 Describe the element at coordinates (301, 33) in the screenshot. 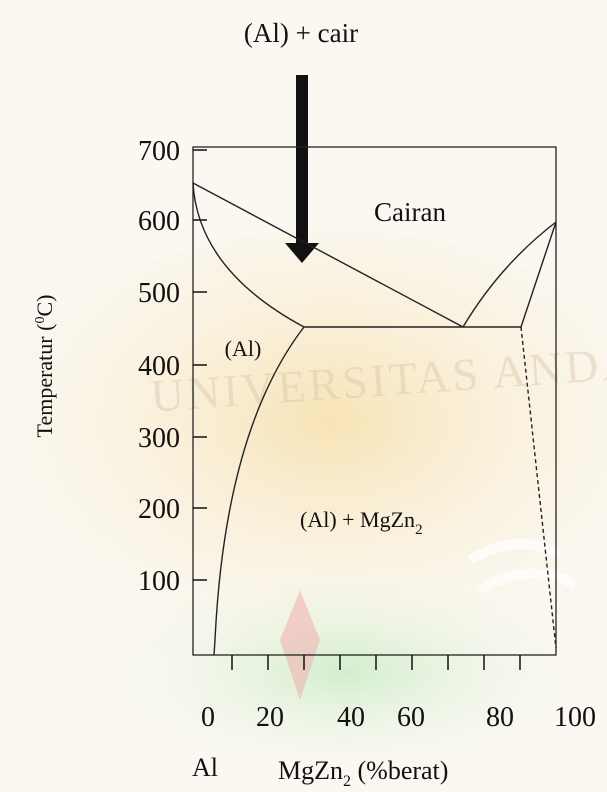

I see `liquid-plus-alpha-annotation: (Al) + cair` at that location.